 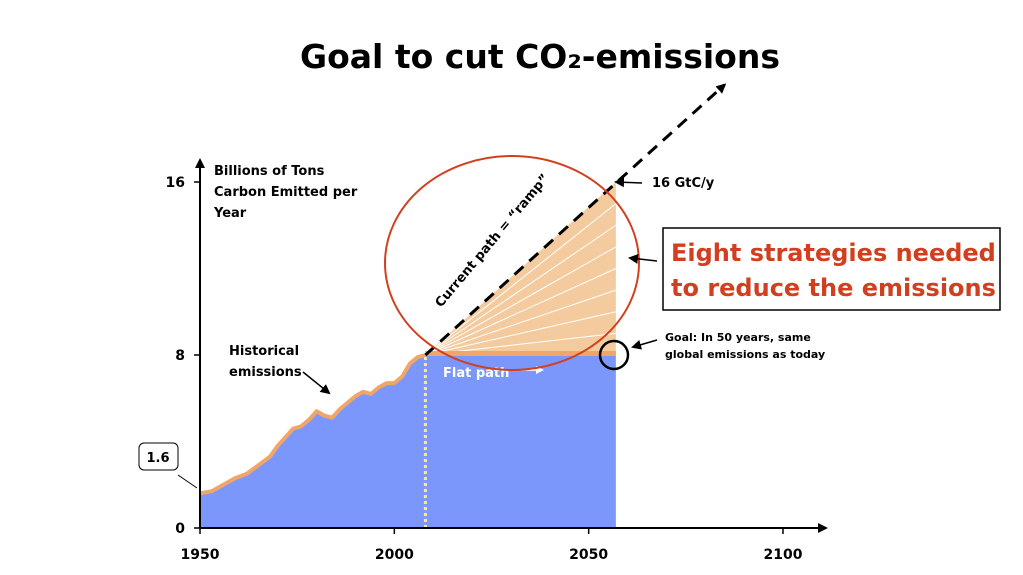 I want to click on historical-emissions-line, so click(x=312, y=424).